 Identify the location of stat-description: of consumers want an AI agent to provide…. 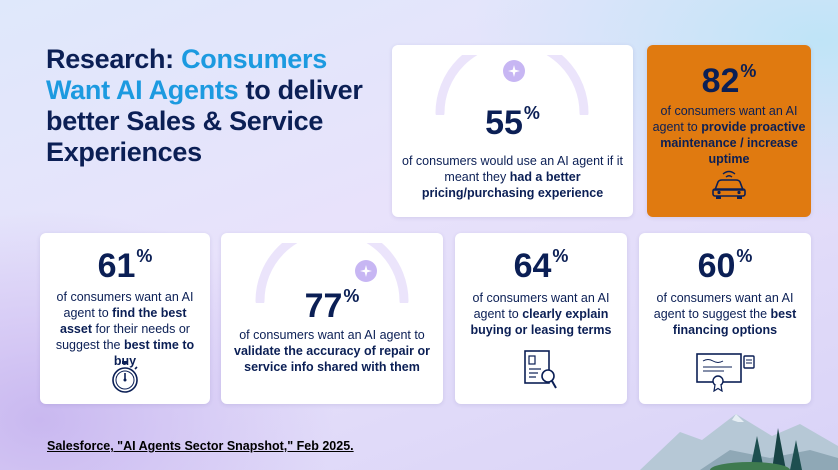
(729, 135).